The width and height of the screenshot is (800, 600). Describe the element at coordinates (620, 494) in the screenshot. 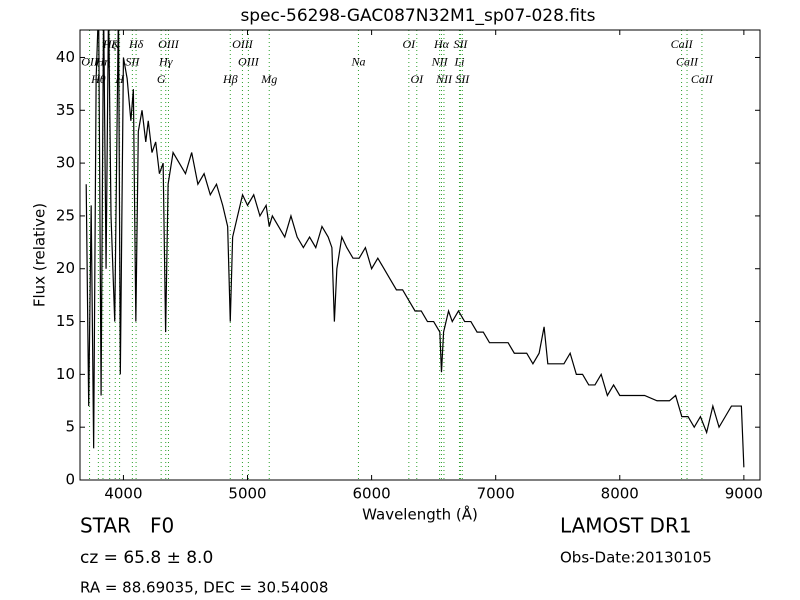

I see `x-tick-label: 8000` at that location.